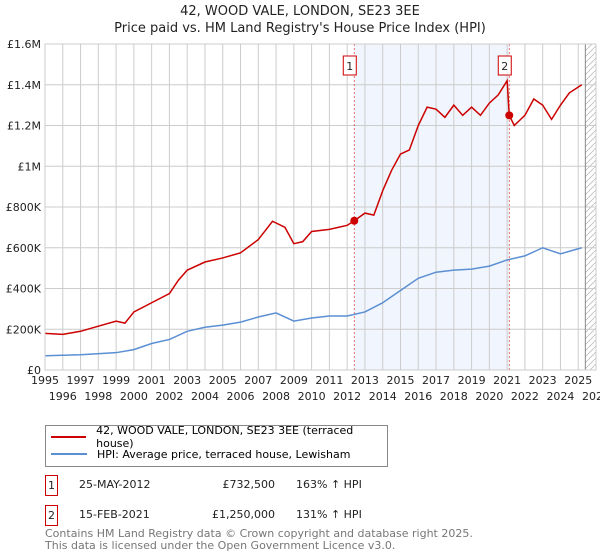  What do you see at coordinates (383, 396) in the screenshot?
I see `x-tick-label: 2014` at bounding box center [383, 396].